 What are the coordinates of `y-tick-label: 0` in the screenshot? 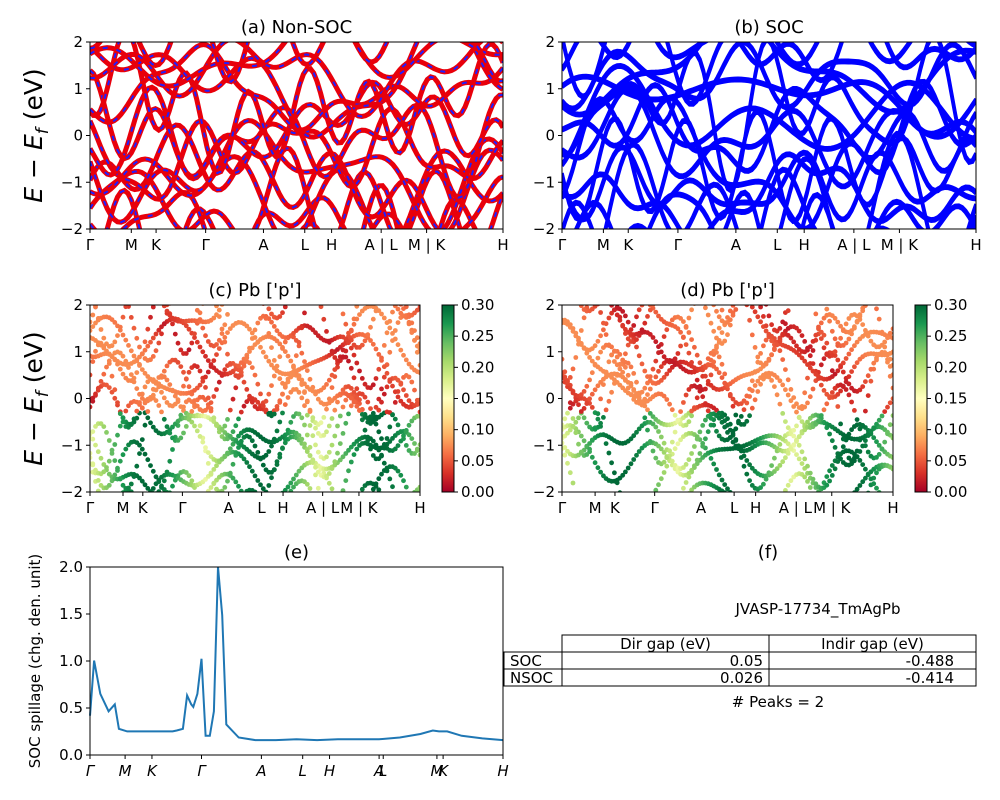 It's located at (550, 136).